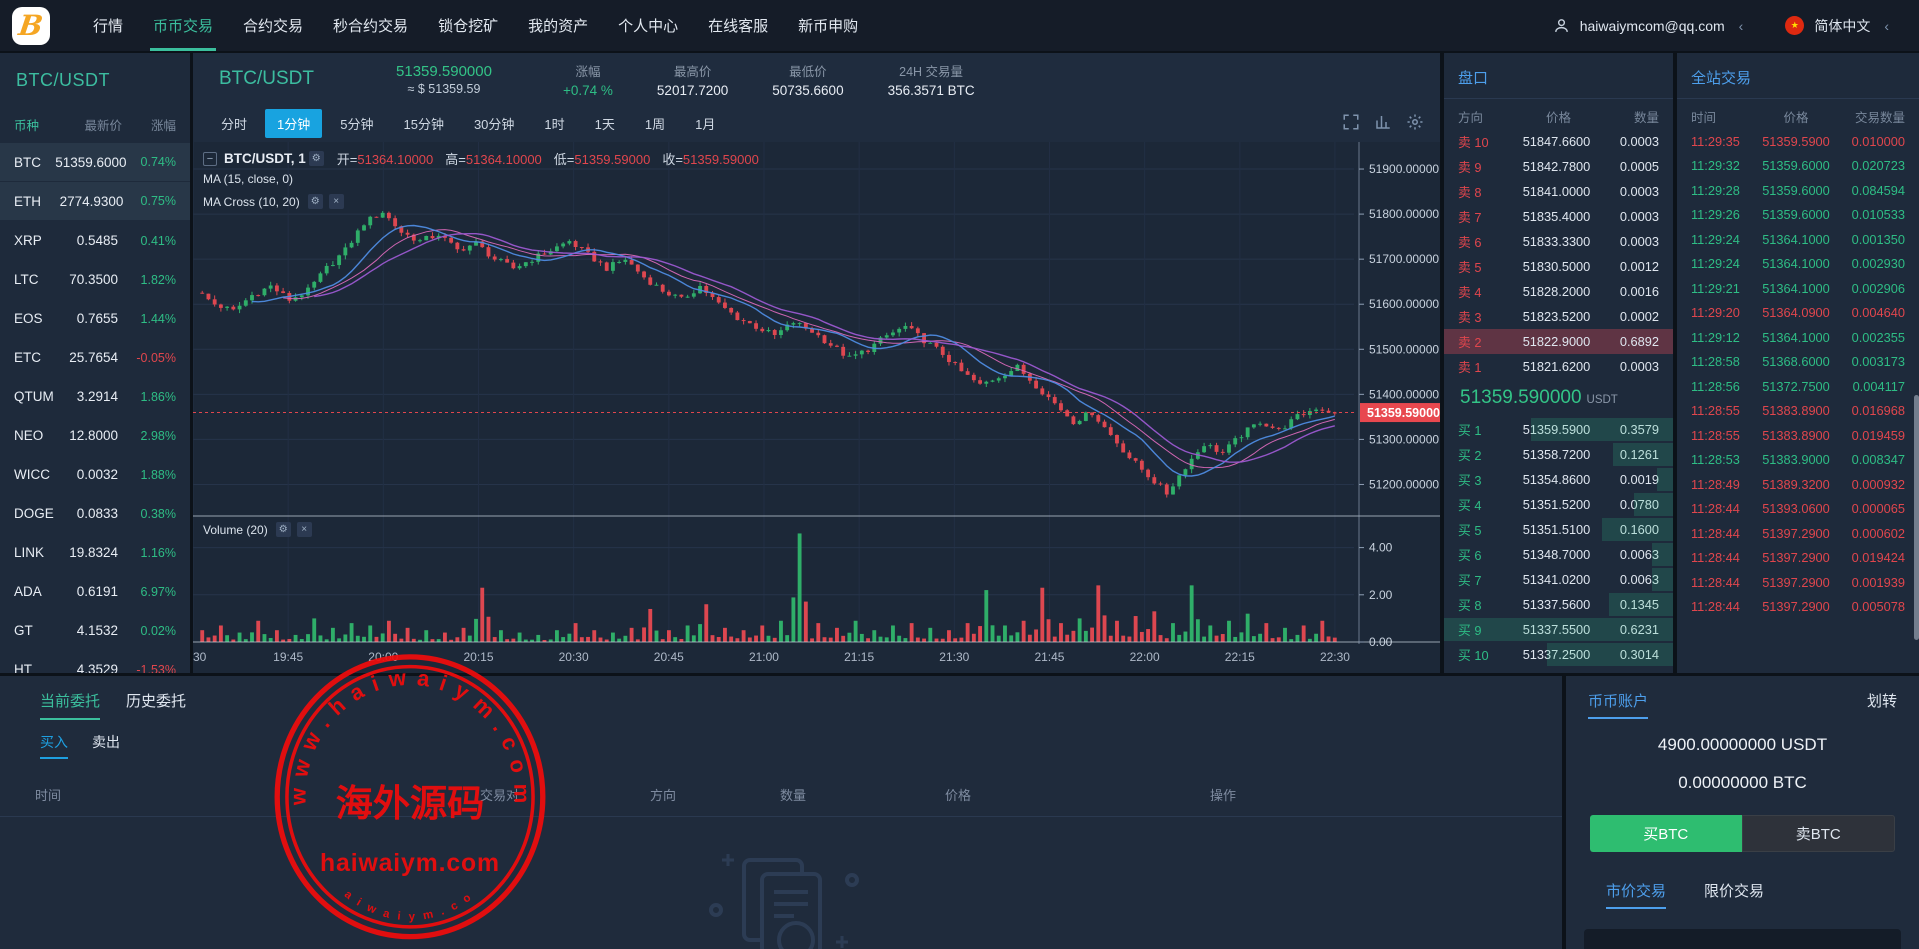 Image resolution: width=1919 pixels, height=949 pixels. I want to click on nav-item-锁仓挖矿: 锁仓挖矿, so click(468, 26).